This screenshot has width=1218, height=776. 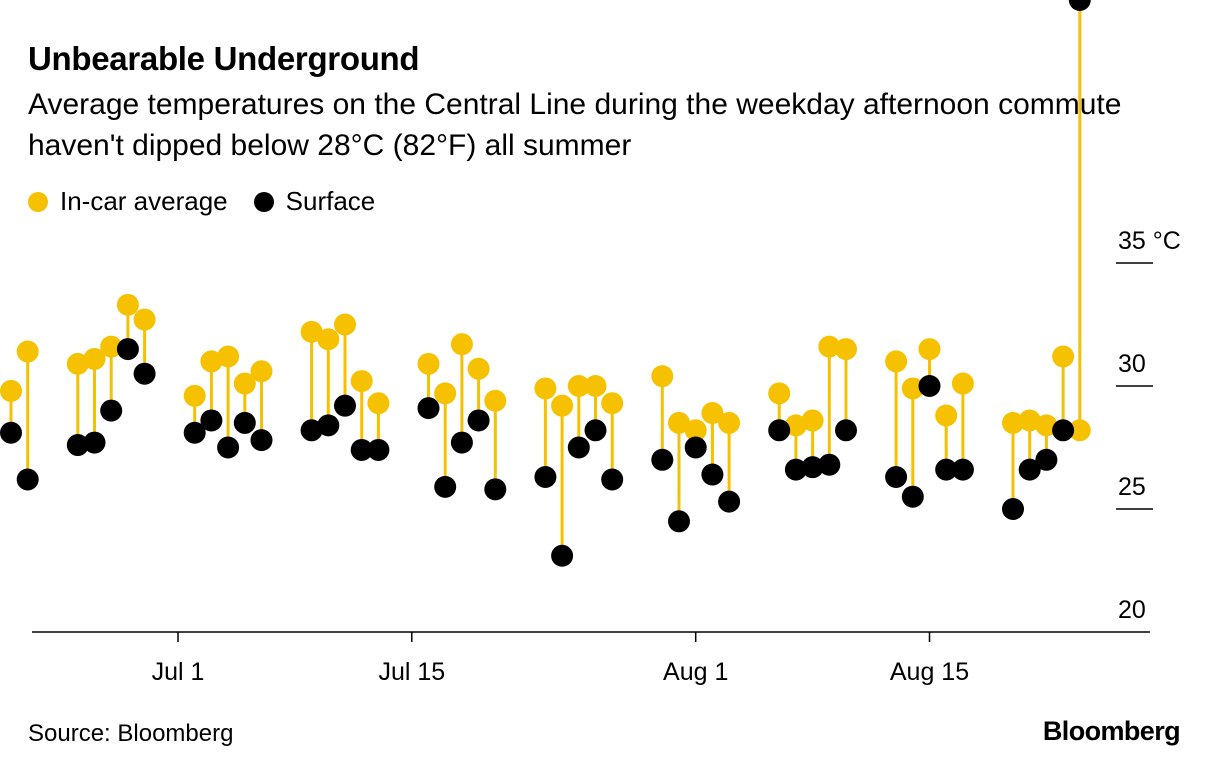 I want to click on bloomberg-logo: Bloomberg, so click(x=1111, y=731).